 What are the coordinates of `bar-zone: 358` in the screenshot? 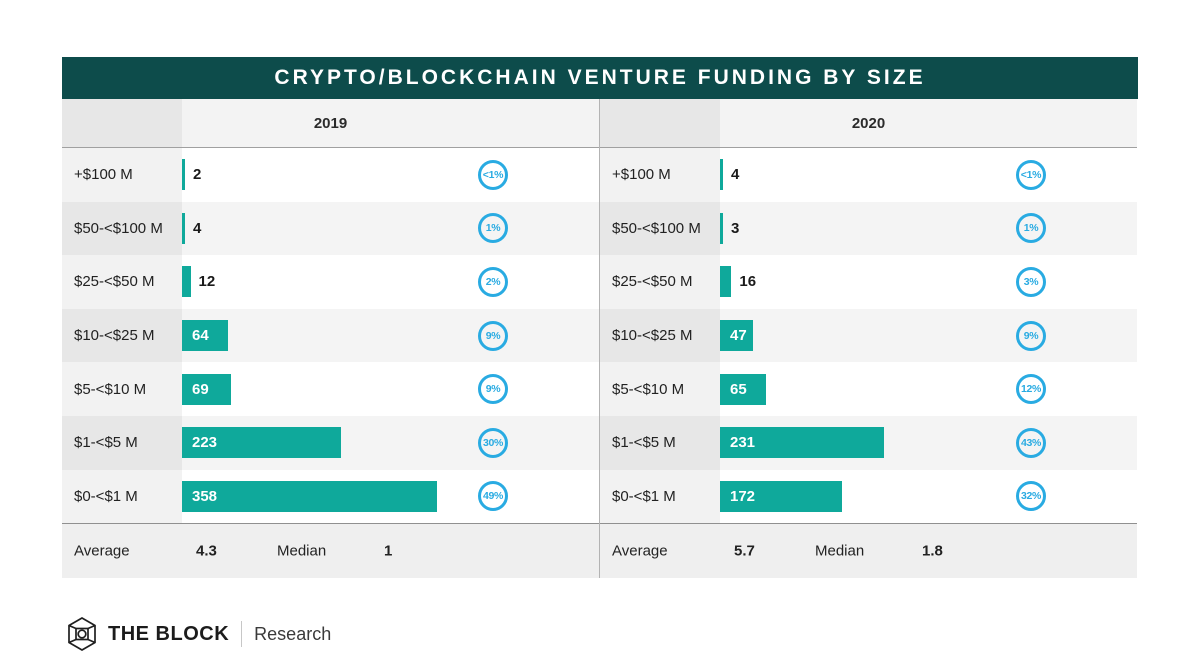 It's located at (390, 497).